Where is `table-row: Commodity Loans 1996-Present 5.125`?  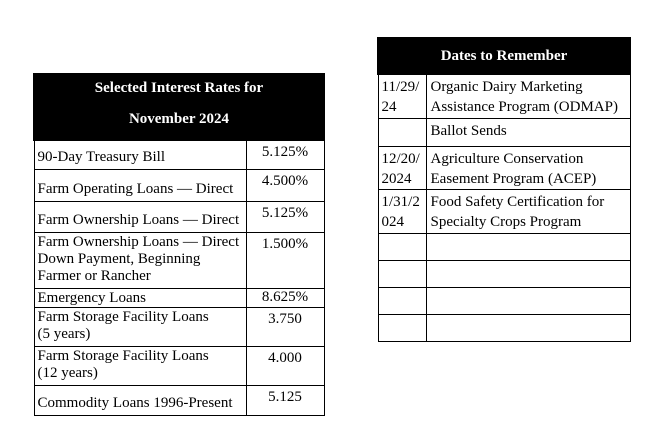 table-row: Commodity Loans 1996-Present 5.125 is located at coordinates (179, 400).